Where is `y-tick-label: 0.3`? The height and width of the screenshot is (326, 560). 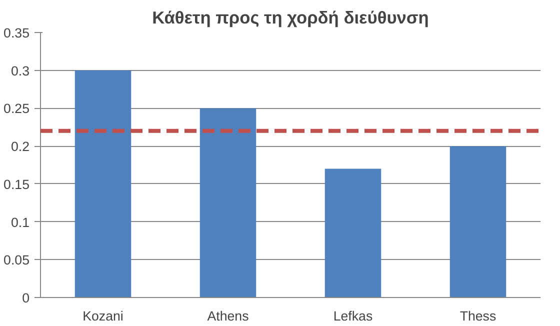 y-tick-label: 0.3 is located at coordinates (20, 70).